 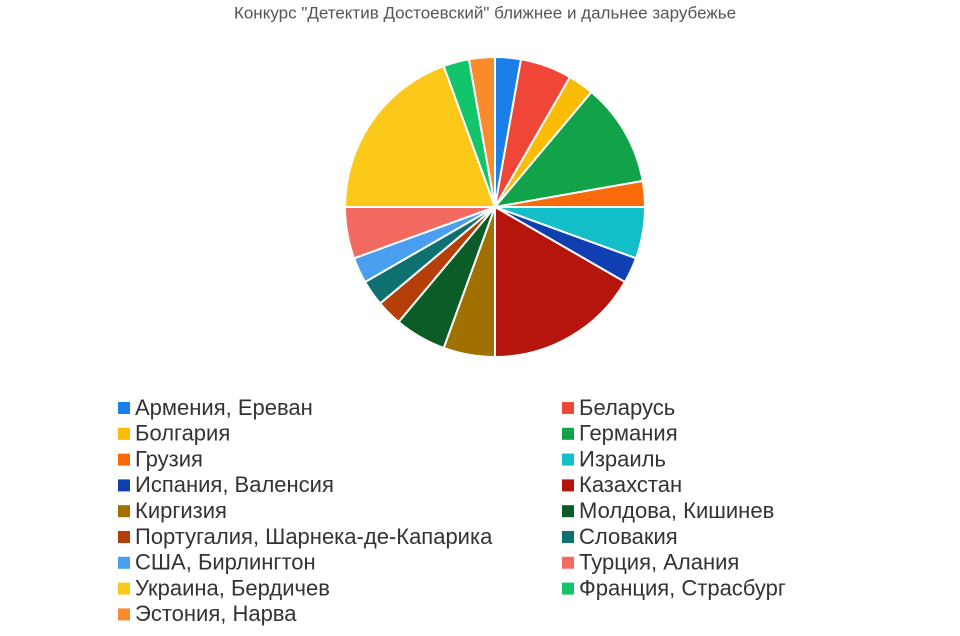 What do you see at coordinates (659, 562) in the screenshot?
I see `legend-label: Турция, Алания` at bounding box center [659, 562].